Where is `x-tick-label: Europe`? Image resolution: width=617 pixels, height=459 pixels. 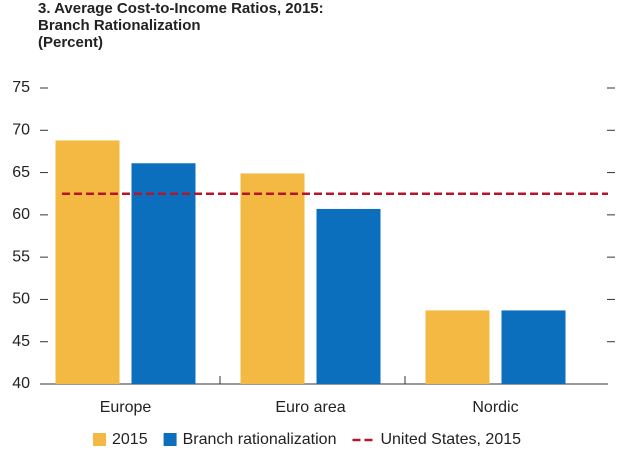
x-tick-label: Europe is located at coordinates (126, 407).